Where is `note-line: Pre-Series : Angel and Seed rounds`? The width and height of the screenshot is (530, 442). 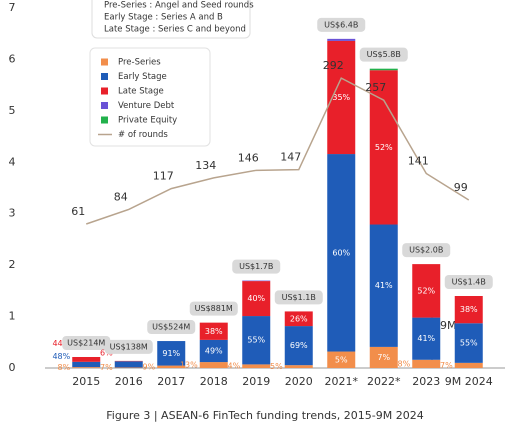 note-line: Pre-Series : Angel and Seed rounds is located at coordinates (179, 6).